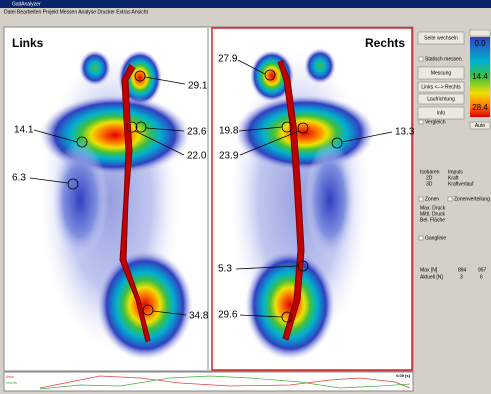 The width and height of the screenshot is (491, 394). I want to click on title-bar, so click(245, 4).